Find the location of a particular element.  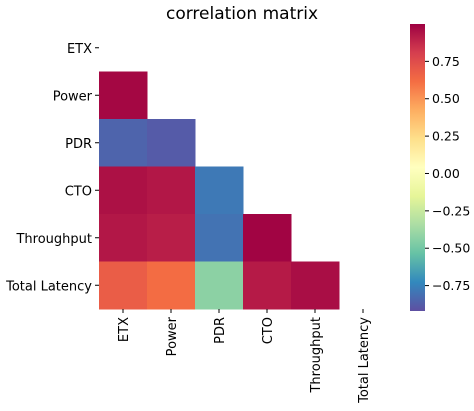

heatmap-cell-total-latency-etx is located at coordinates (123, 285).